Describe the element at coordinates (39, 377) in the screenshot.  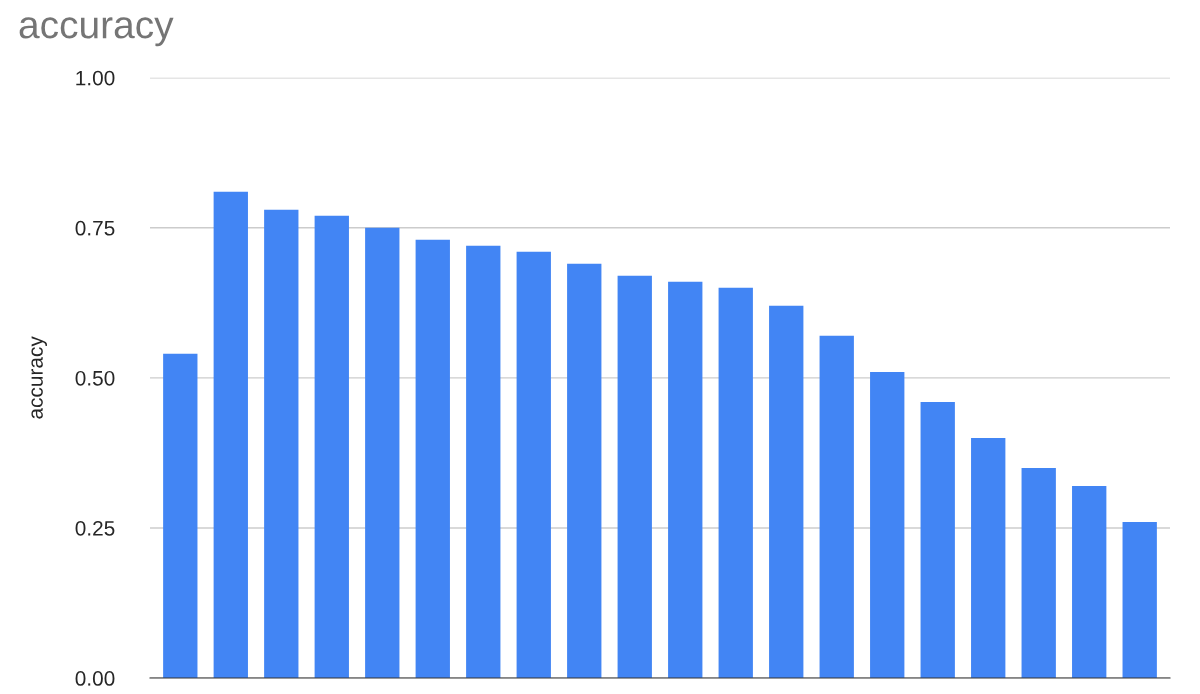
I see `y-axis-title: accuracy` at that location.